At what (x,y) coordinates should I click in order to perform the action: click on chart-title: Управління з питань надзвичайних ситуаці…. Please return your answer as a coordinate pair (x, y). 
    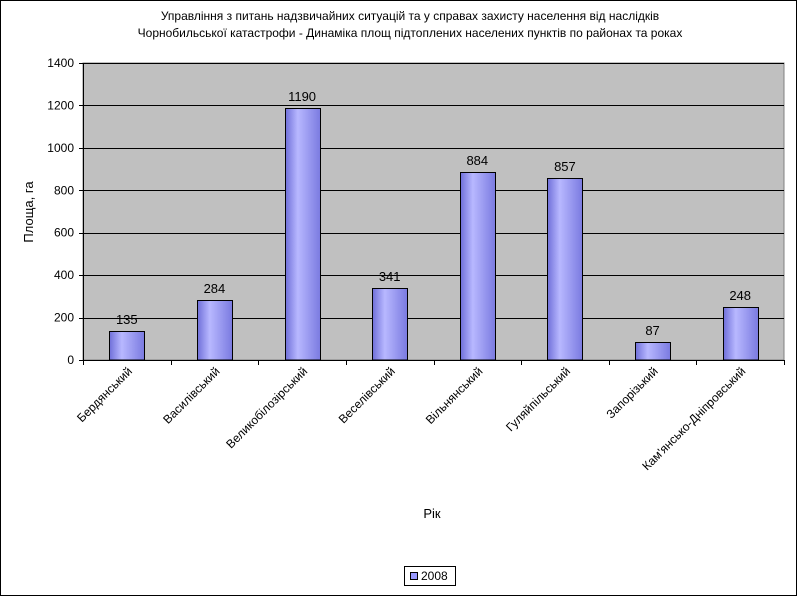
    Looking at the image, I should click on (410, 24).